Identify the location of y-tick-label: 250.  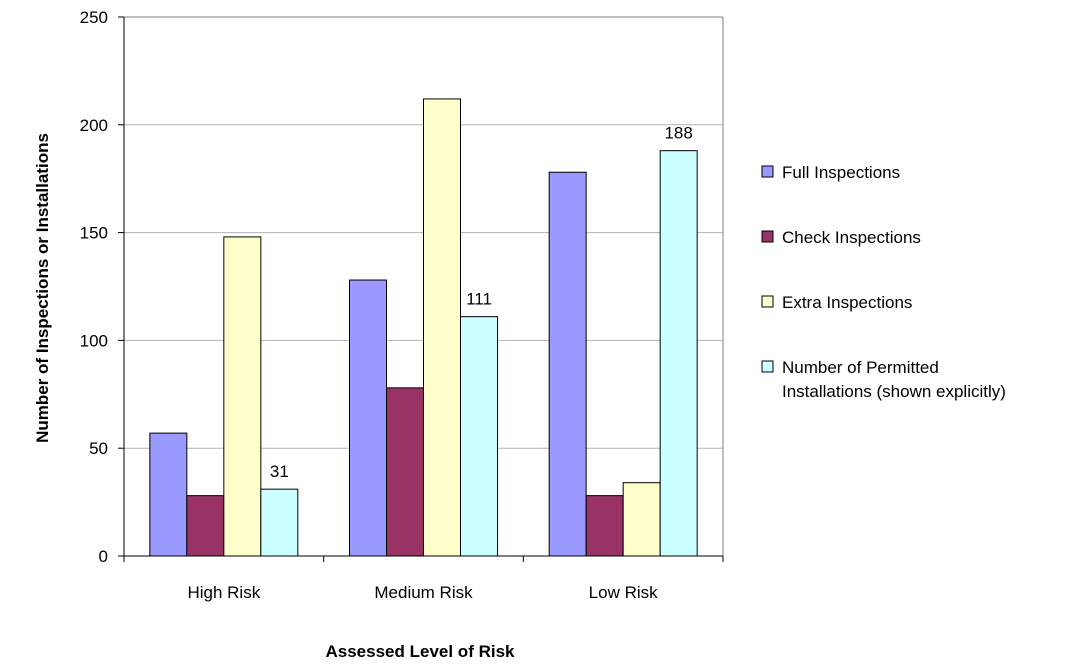
(94, 17).